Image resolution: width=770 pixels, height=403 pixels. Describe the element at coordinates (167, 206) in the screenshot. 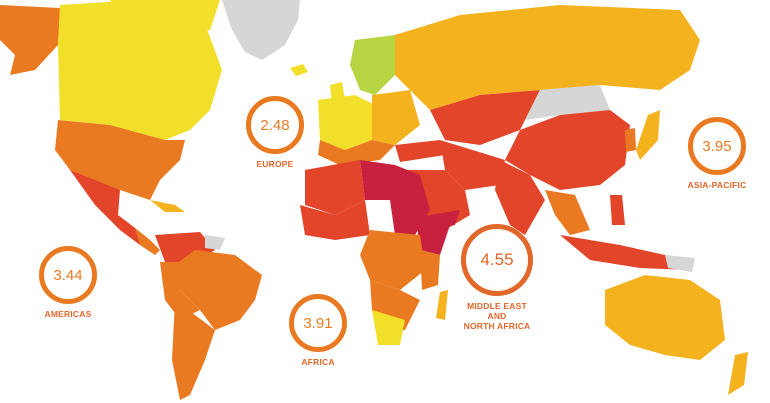

I see `caribbean` at that location.